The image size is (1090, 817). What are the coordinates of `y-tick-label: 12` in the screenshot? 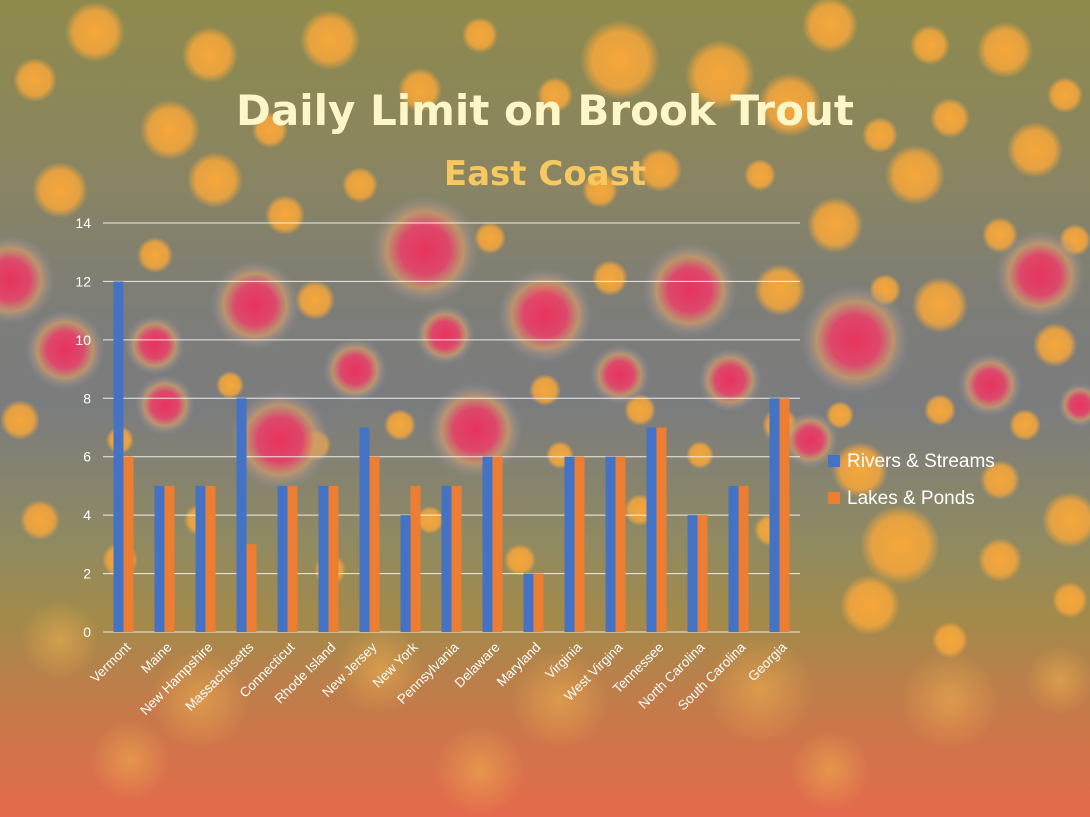 It's located at (83, 281).